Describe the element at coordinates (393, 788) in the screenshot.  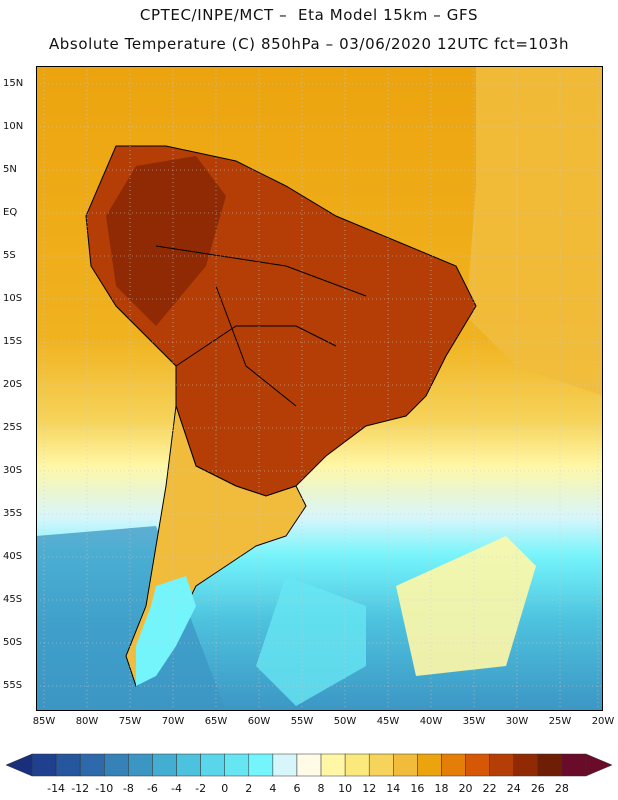
I see `colorbar-label: 14` at that location.